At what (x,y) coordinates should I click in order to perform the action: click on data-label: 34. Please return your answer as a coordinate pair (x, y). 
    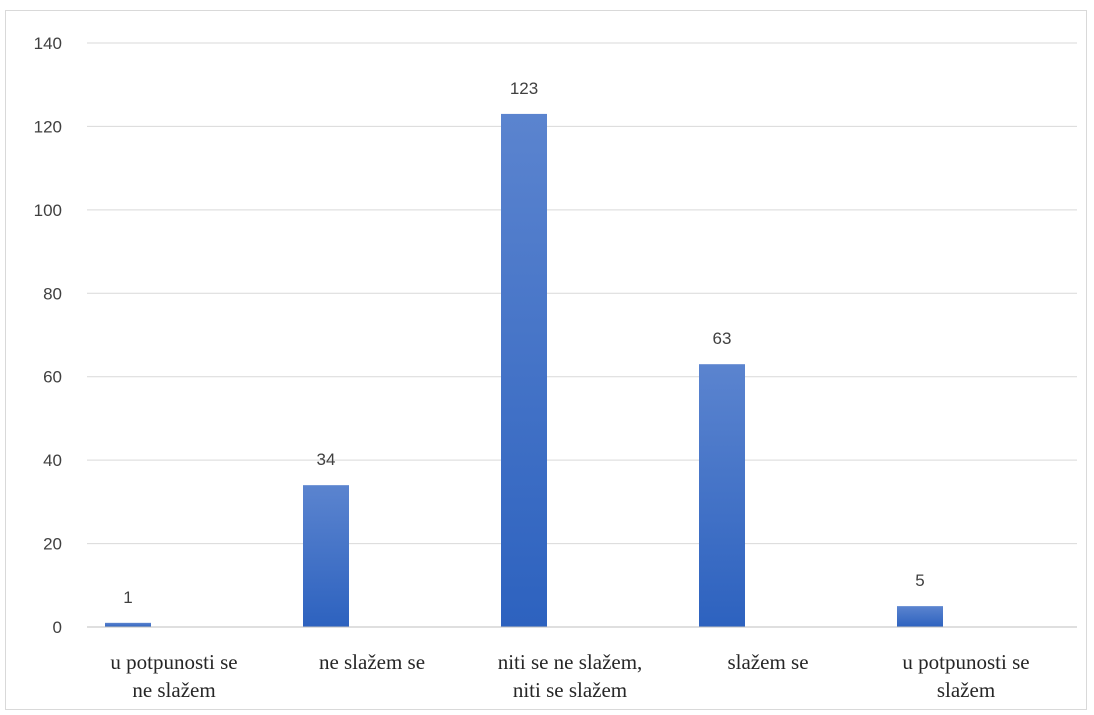
    Looking at the image, I should click on (326, 459).